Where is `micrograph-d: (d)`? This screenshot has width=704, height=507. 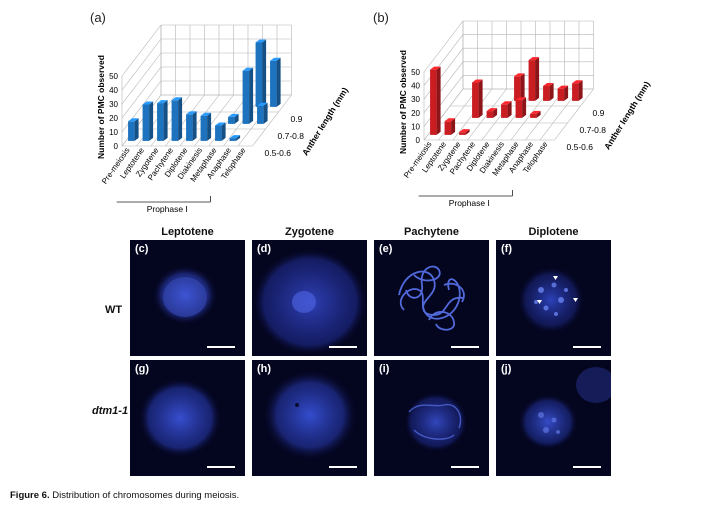 micrograph-d: (d) is located at coordinates (309, 298).